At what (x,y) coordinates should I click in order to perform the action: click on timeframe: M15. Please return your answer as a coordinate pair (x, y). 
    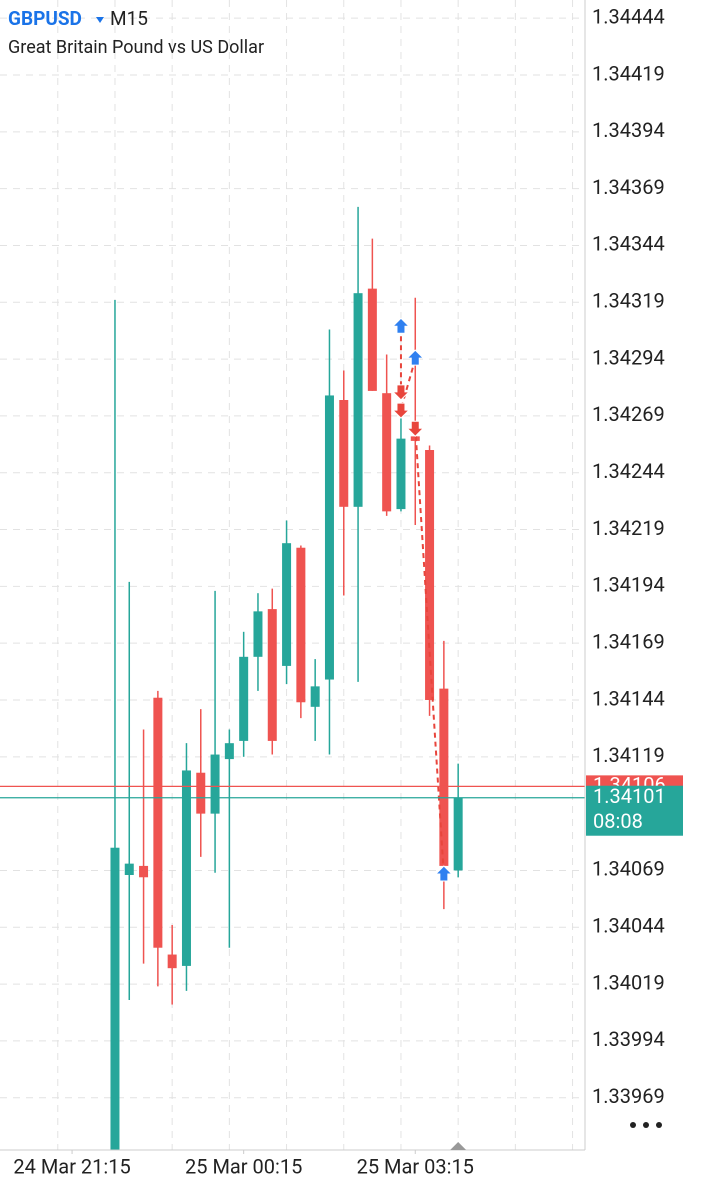
    Looking at the image, I should click on (129, 18).